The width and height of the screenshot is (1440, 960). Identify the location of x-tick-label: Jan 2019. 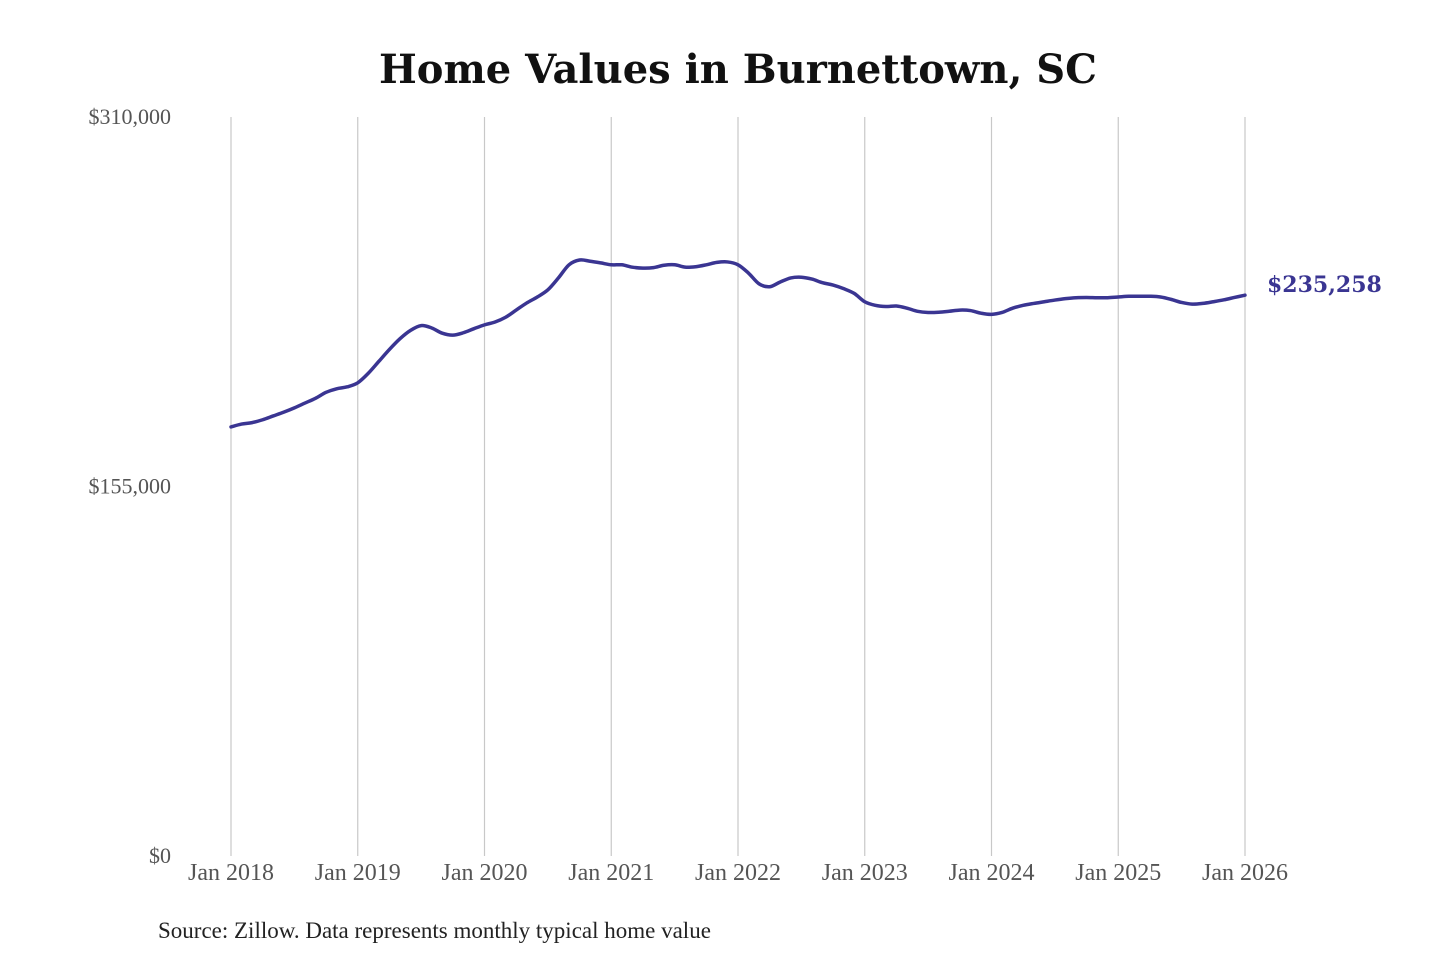
(358, 873).